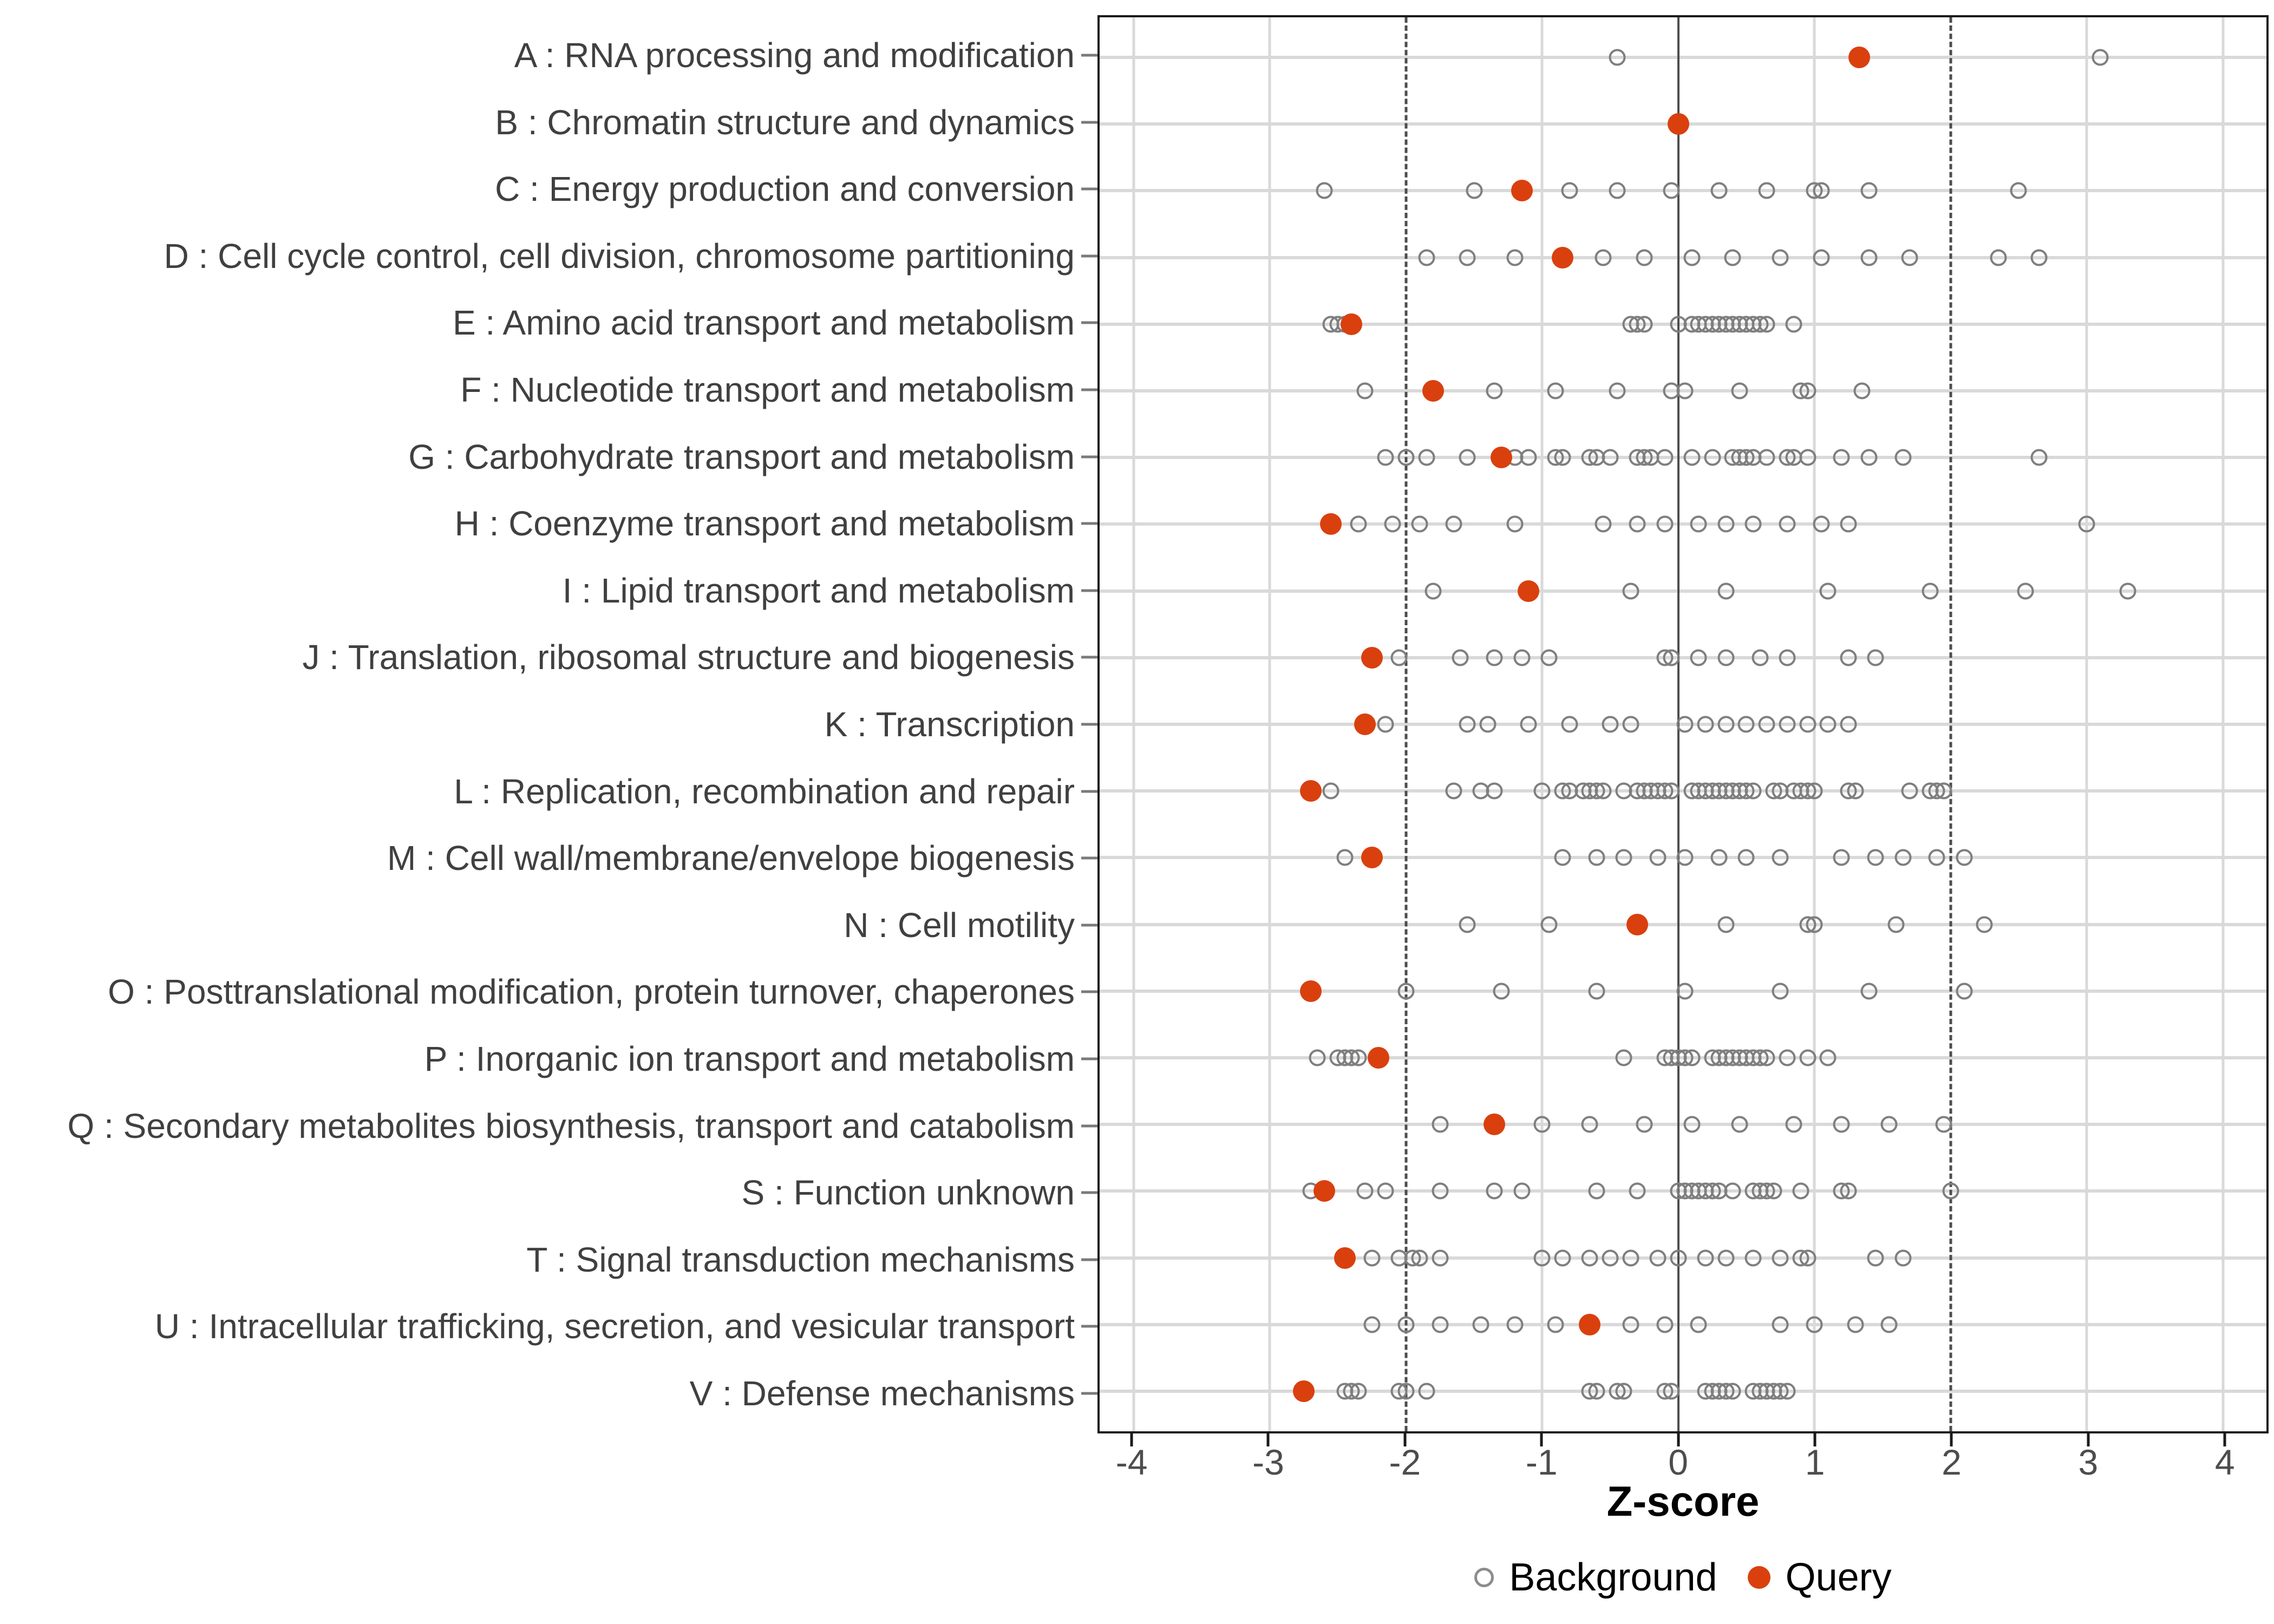 The height and width of the screenshot is (1624, 2274). I want to click on gridline-row-L, so click(1683, 791).